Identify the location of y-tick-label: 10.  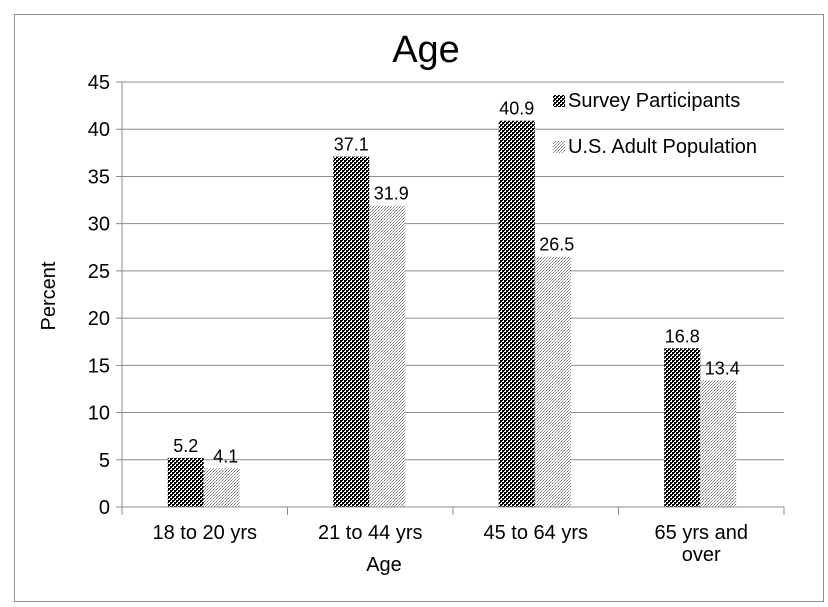
(99, 414).